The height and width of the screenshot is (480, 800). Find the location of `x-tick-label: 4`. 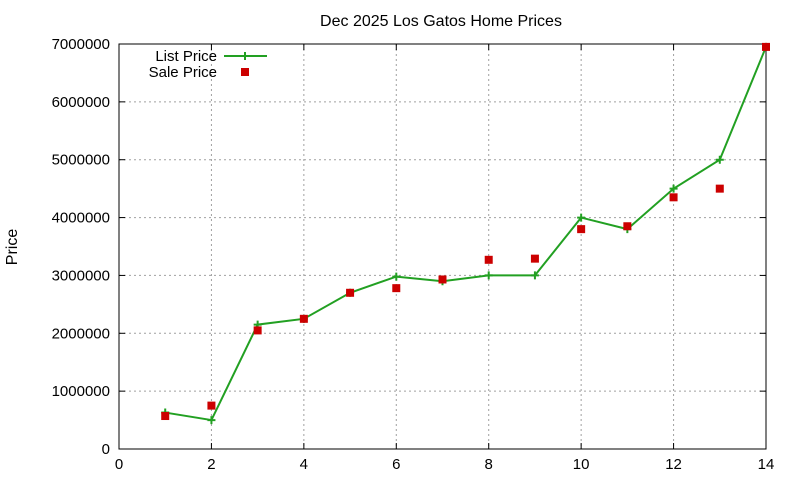

x-tick-label: 4 is located at coordinates (304, 464).